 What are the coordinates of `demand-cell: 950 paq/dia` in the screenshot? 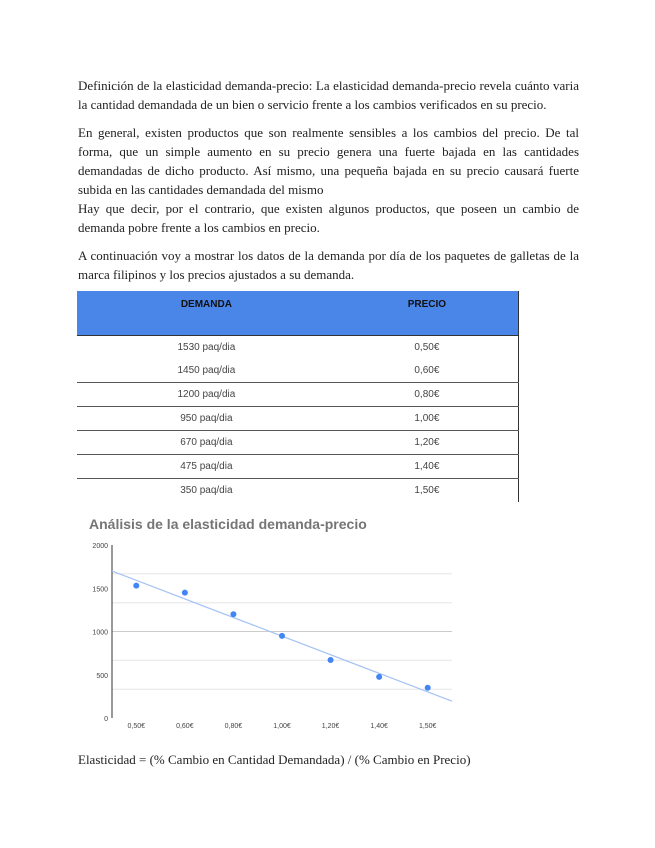 It's located at (206, 418).